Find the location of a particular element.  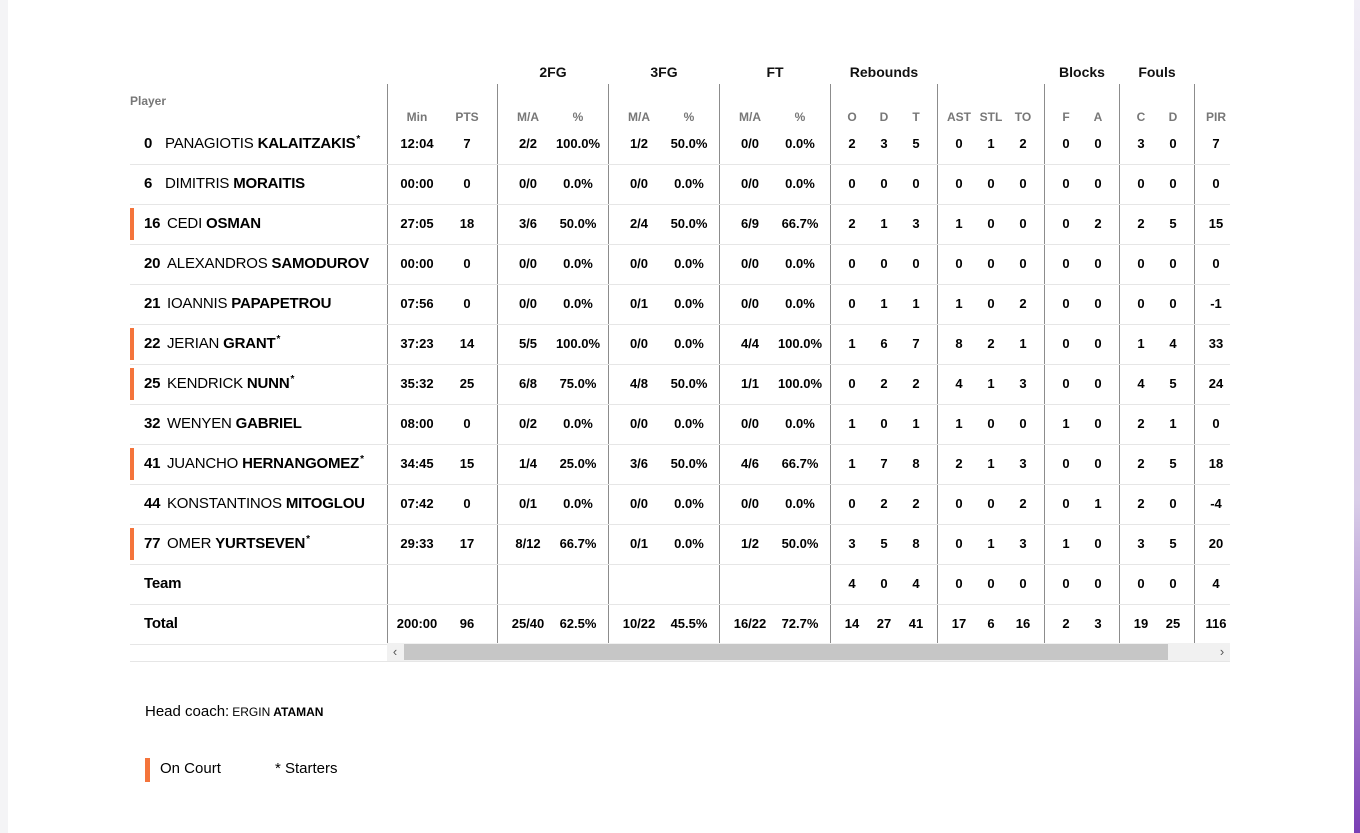

scroll-left-arrow-icon: ‹ is located at coordinates (395, 651).